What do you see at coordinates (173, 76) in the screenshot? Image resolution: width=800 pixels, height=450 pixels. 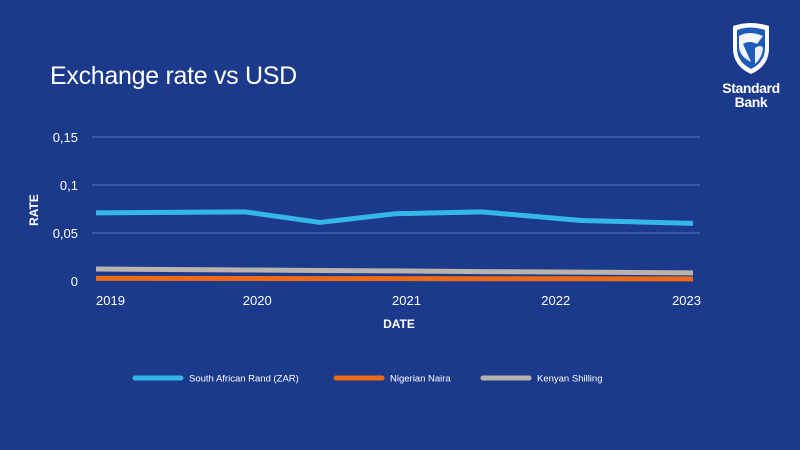 I see `chart-title: Exchange rate vs USD` at bounding box center [173, 76].